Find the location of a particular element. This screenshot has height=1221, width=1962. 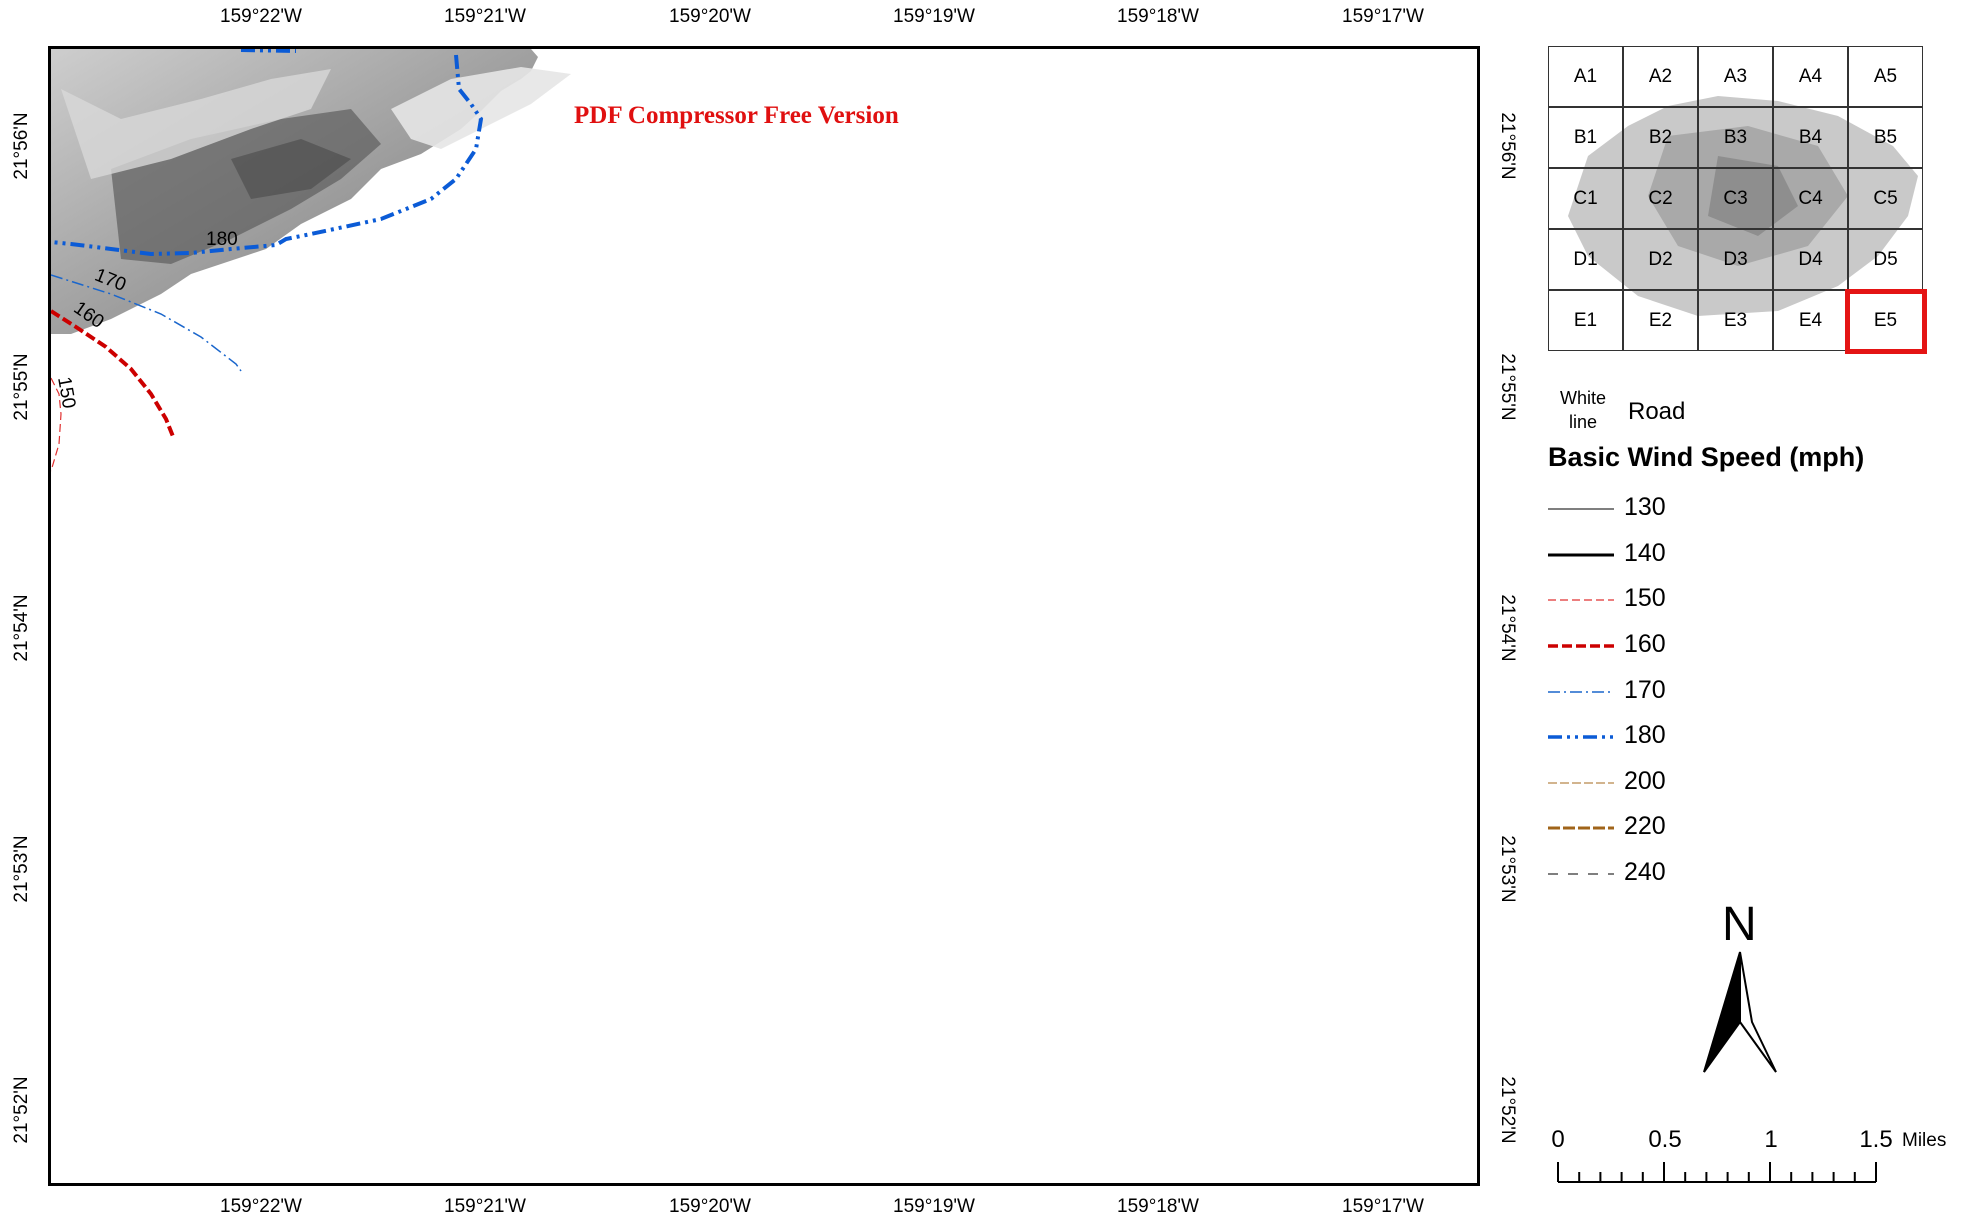

map-canvas: 180 170 160 150 is located at coordinates (311, 260).